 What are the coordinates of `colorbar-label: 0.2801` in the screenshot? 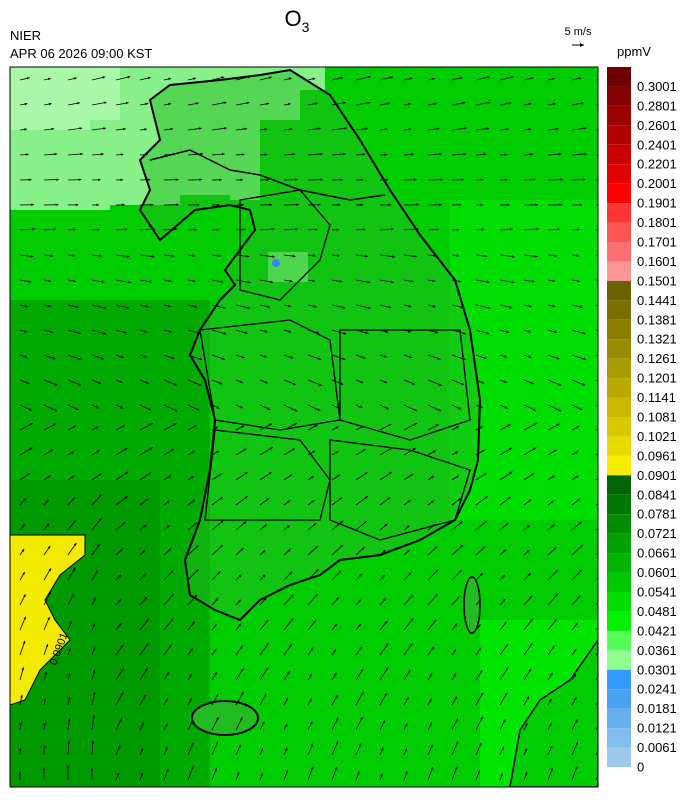 It's located at (657, 105).